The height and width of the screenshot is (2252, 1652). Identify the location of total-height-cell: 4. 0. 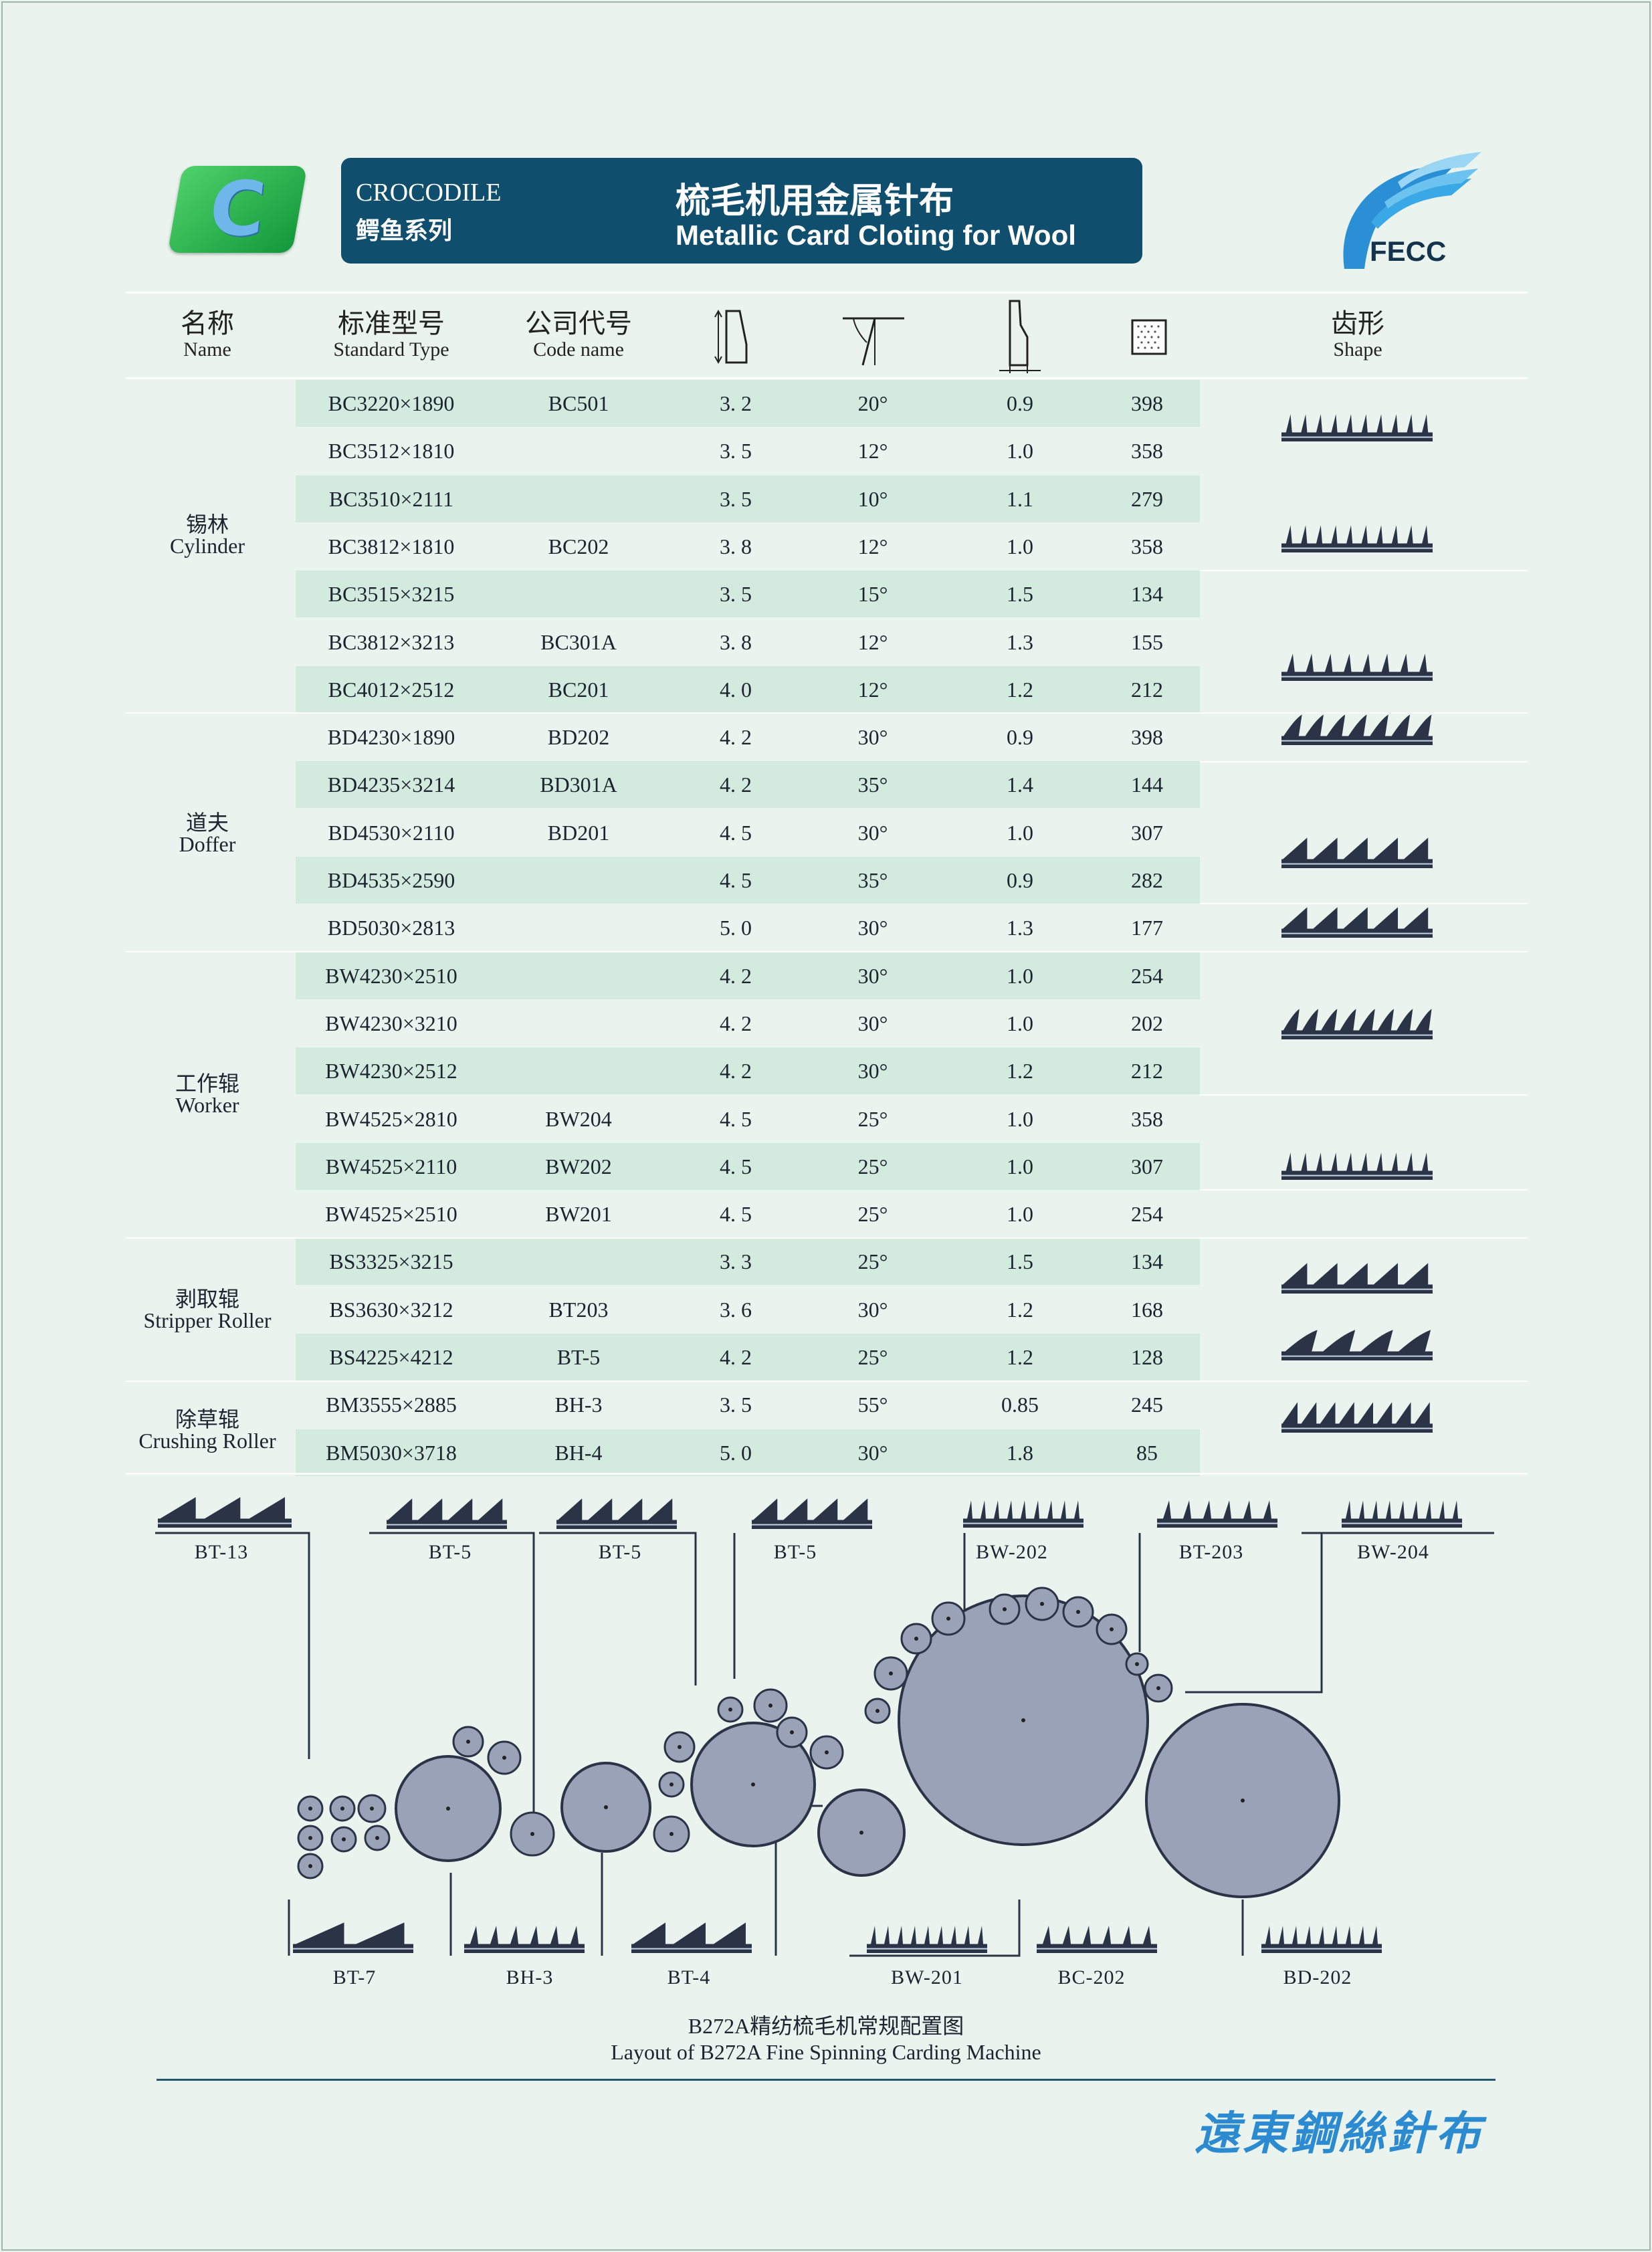
(736, 690).